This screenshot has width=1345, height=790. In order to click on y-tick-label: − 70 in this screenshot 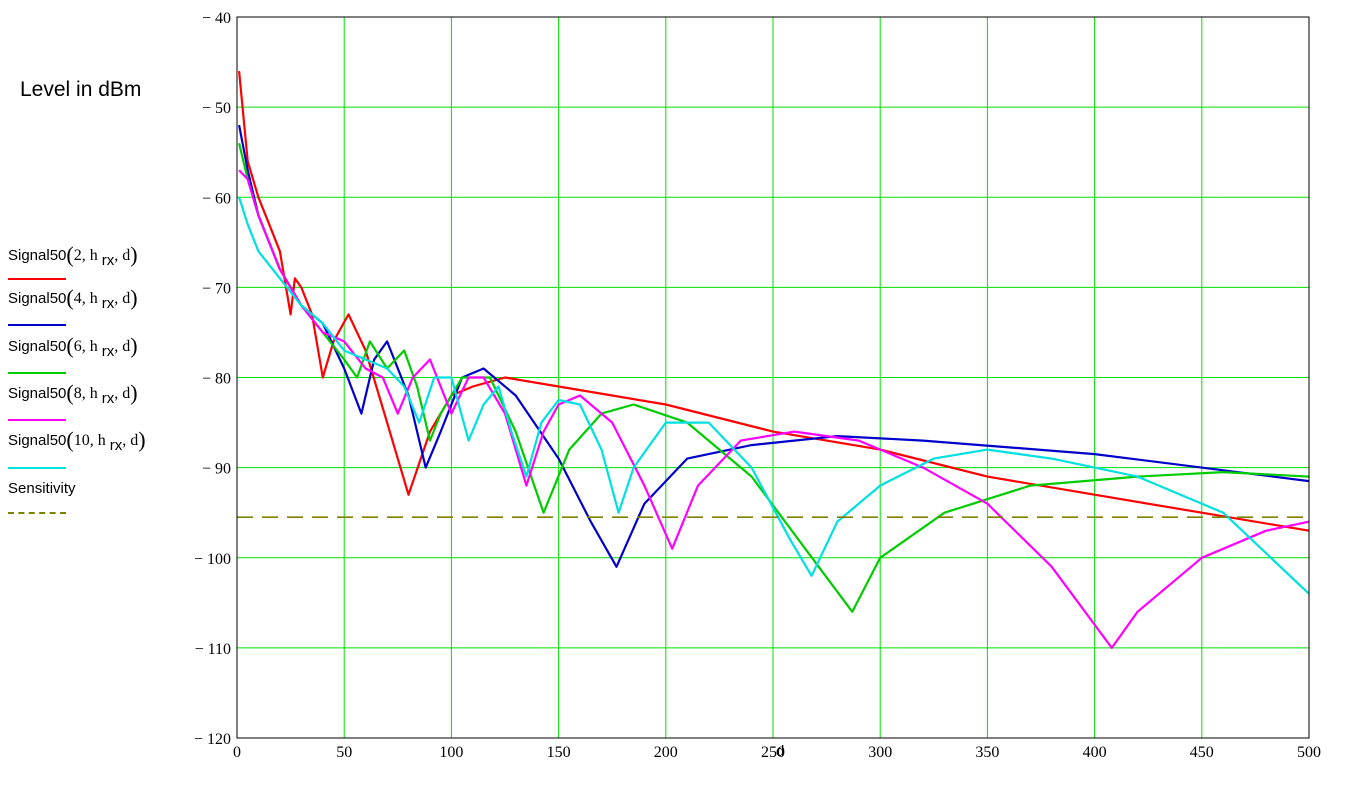, I will do `click(216, 288)`.